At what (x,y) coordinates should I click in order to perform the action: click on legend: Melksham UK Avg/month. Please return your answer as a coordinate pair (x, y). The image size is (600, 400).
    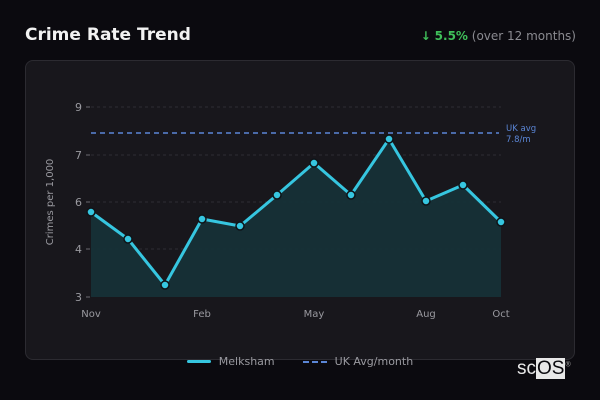
    Looking at the image, I should click on (300, 361).